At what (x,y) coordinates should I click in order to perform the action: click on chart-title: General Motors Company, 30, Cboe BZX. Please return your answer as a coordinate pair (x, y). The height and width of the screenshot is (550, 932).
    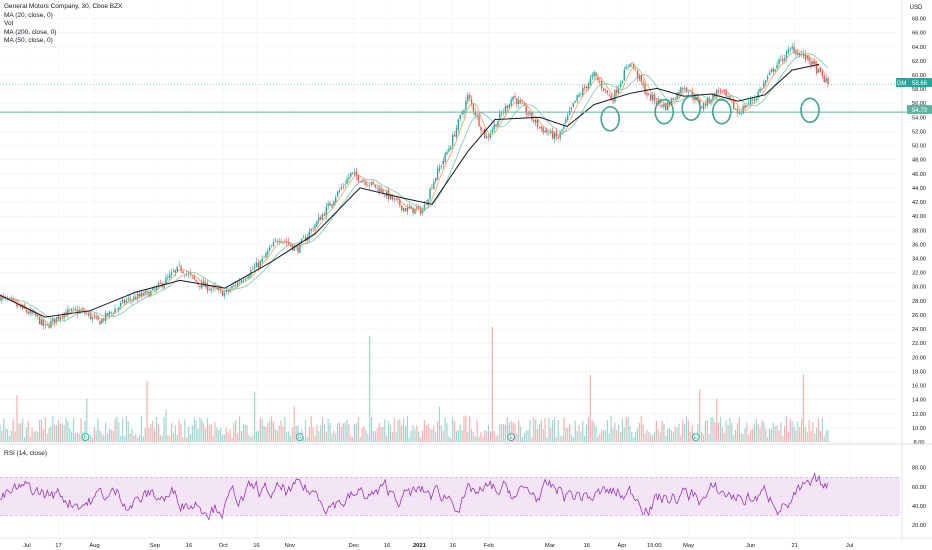
    Looking at the image, I should click on (63, 6).